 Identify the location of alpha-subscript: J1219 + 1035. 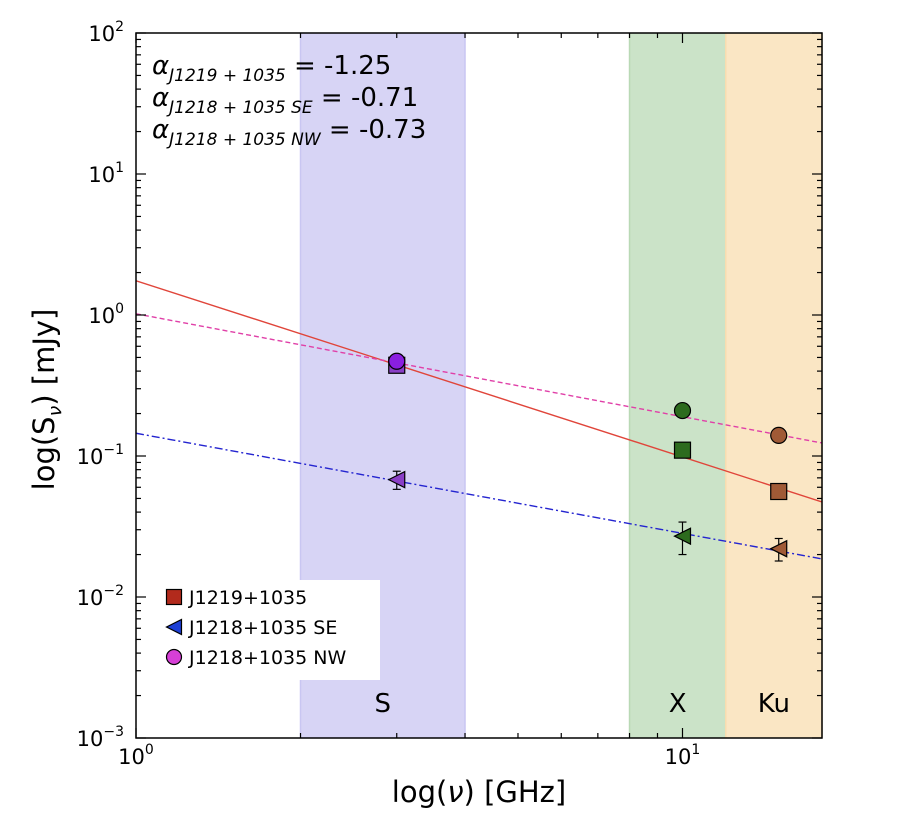
(226, 76).